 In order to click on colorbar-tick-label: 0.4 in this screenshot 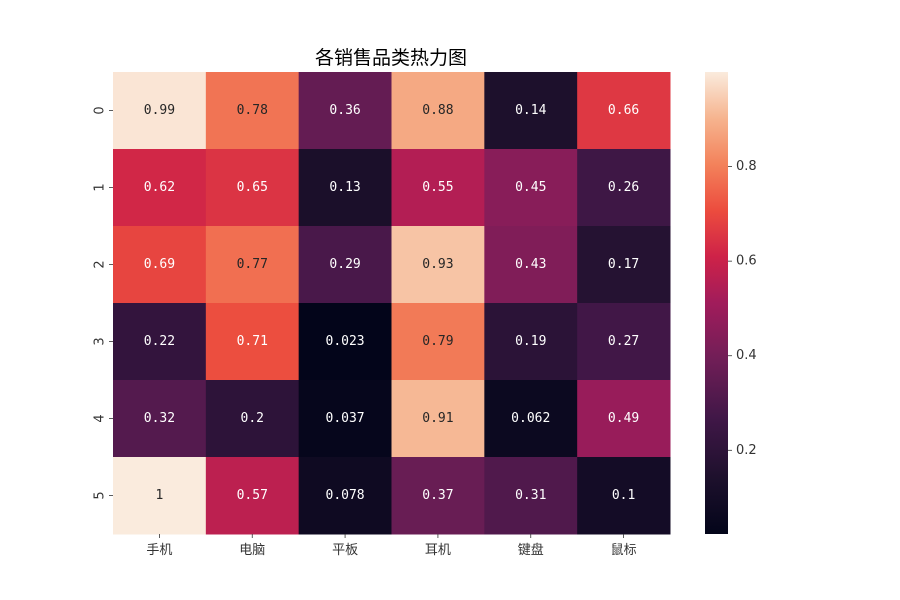, I will do `click(746, 355)`.